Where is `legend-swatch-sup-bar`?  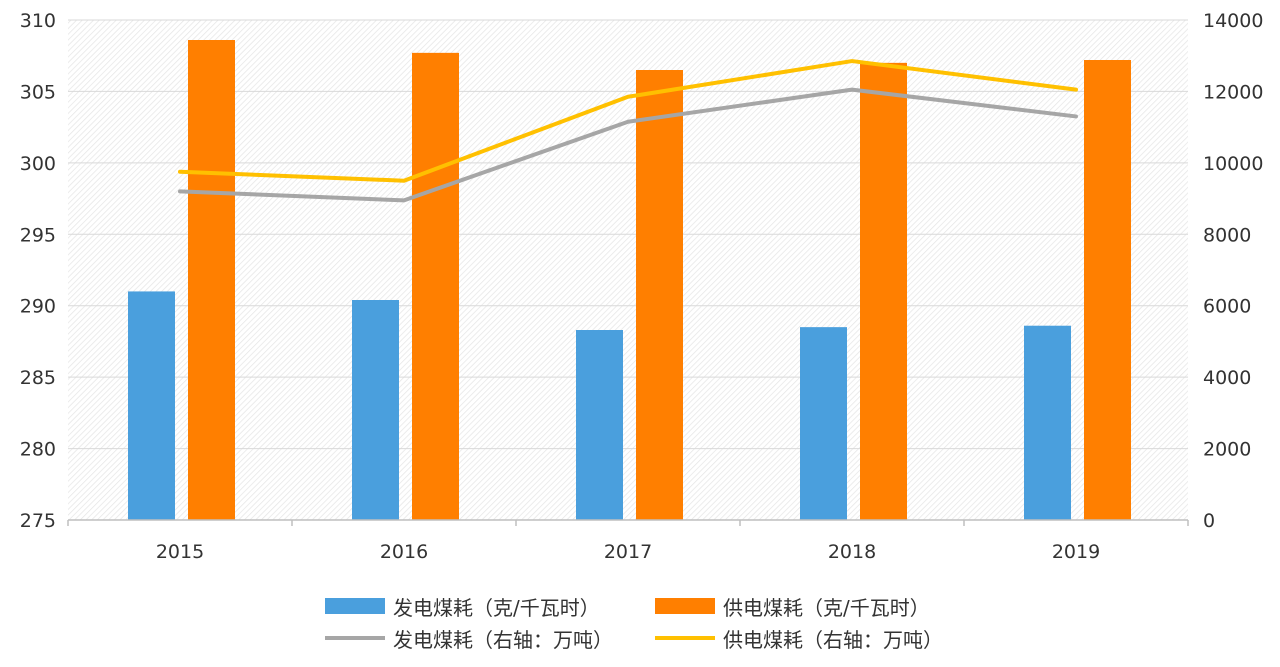
legend-swatch-sup-bar is located at coordinates (685, 606).